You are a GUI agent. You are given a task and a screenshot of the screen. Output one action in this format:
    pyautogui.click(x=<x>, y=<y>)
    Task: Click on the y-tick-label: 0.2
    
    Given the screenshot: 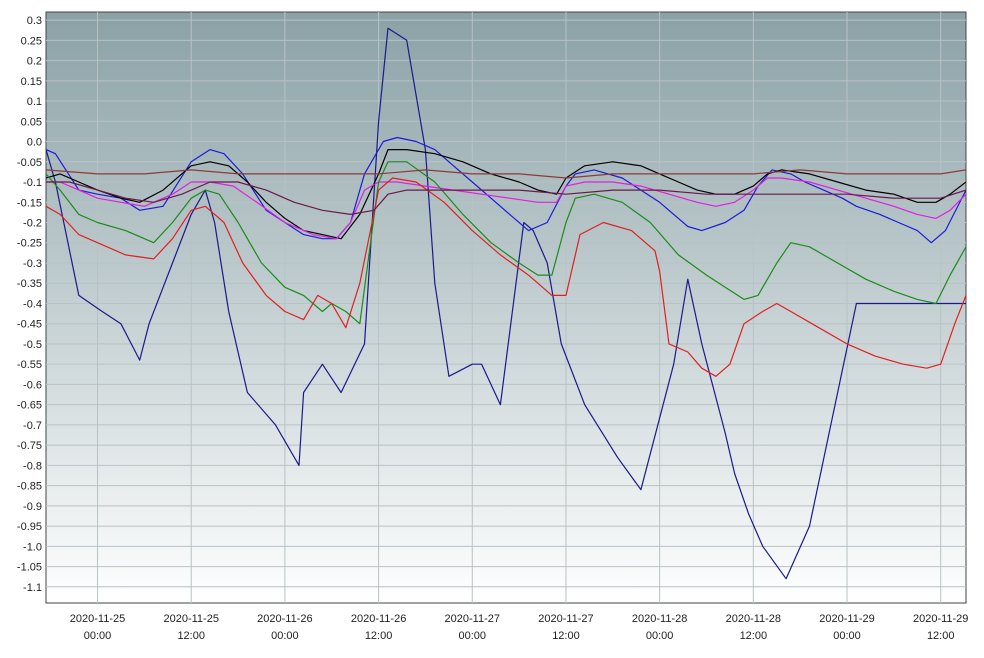 What is the action you would take?
    pyautogui.click(x=34, y=62)
    